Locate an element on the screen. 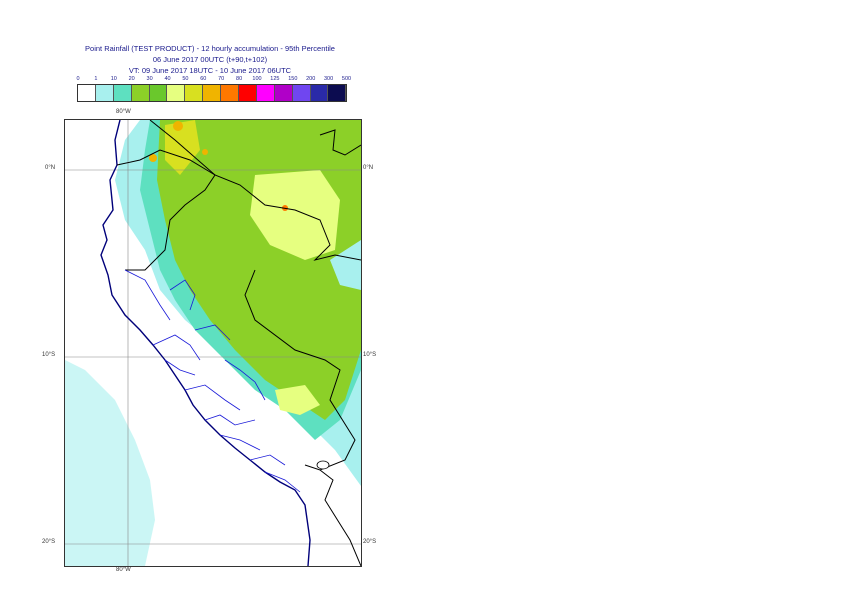  rain-field-right is located at coordinates (345, 265).